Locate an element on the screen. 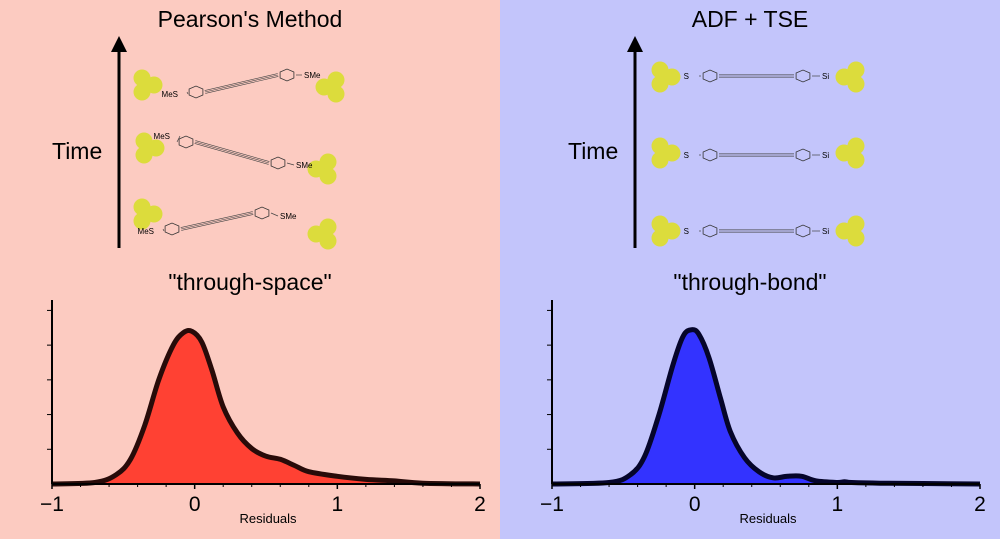  right-density-line is located at coordinates (766, 407).